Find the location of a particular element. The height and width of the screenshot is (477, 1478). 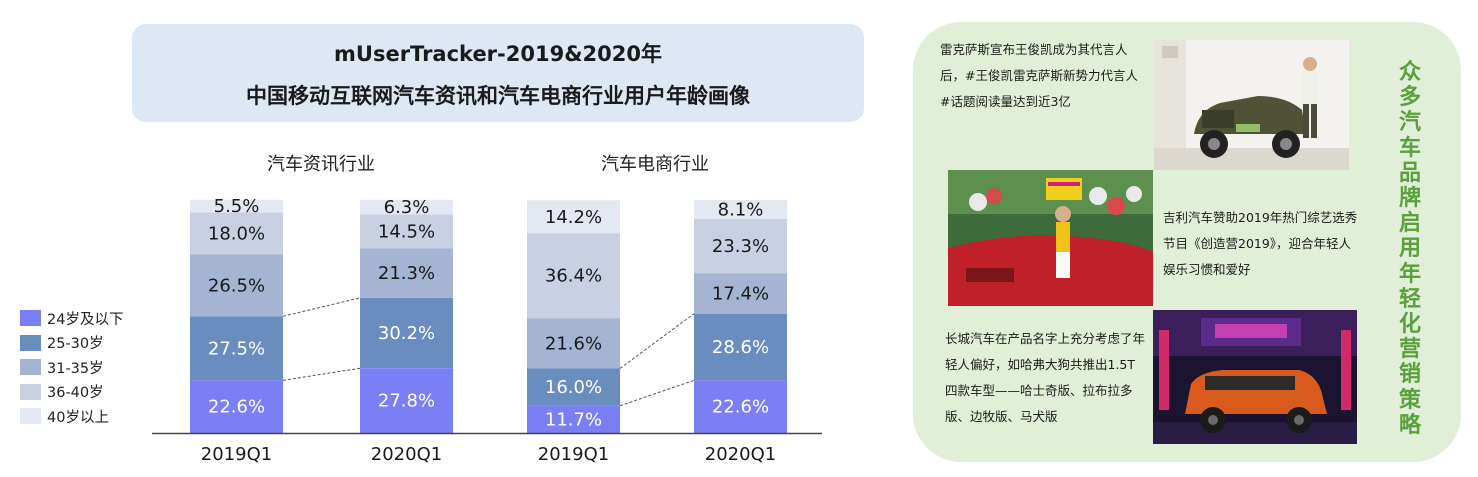

data-label: 17.4% is located at coordinates (740, 293).